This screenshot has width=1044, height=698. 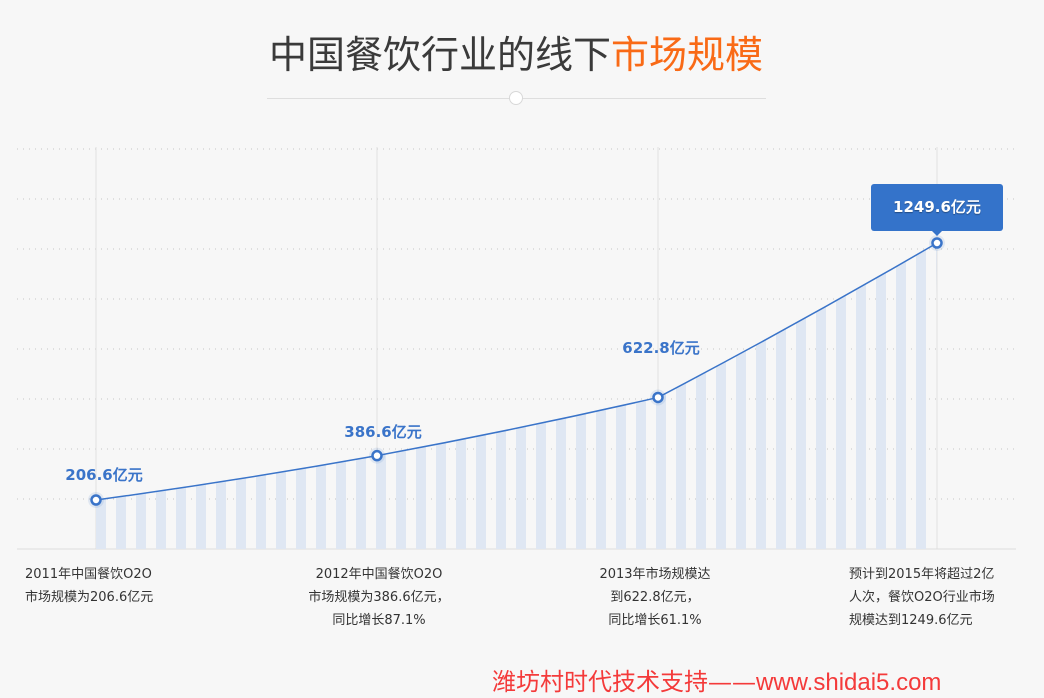 I want to click on caption-line: 同比增长61.1%, so click(x=655, y=620).